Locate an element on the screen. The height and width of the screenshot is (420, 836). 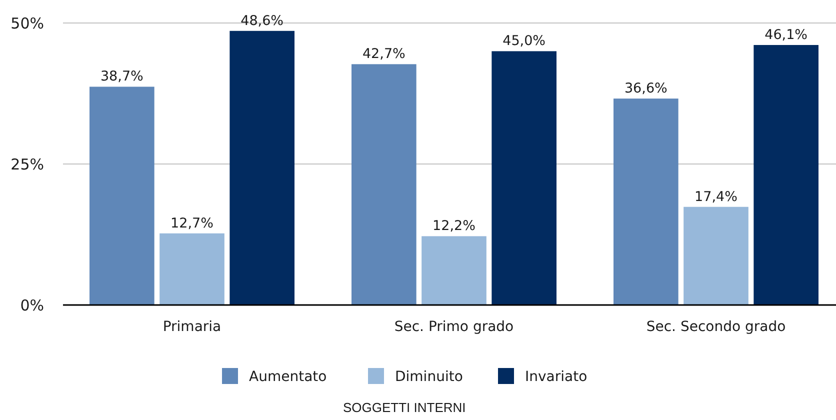
legend-label: Invariato is located at coordinates (556, 376).